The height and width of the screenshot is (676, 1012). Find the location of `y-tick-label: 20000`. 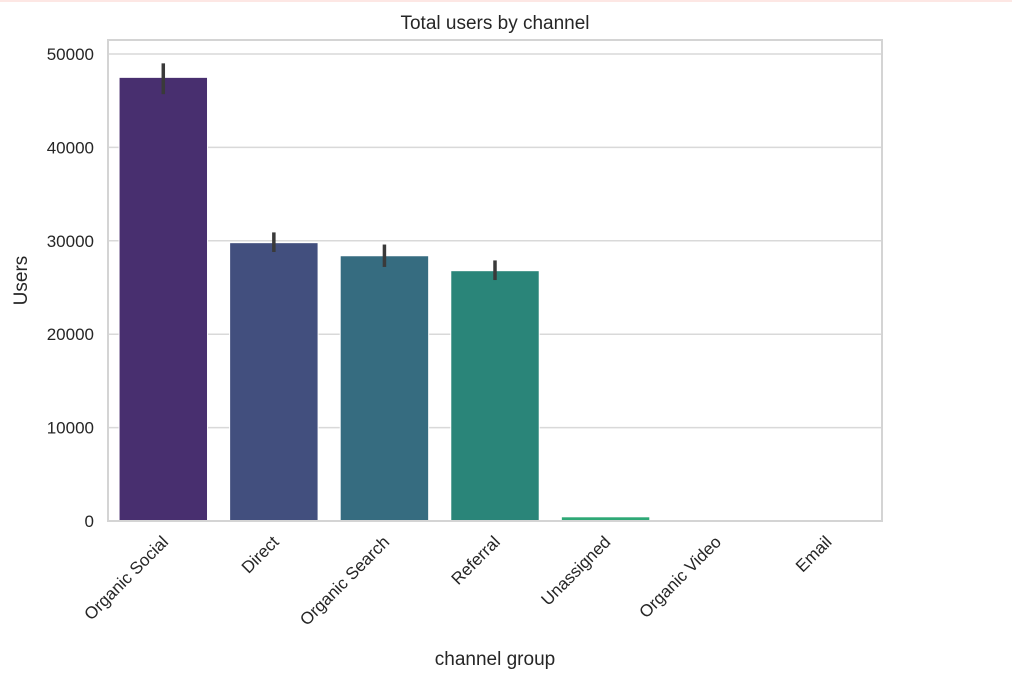

y-tick-label: 20000 is located at coordinates (70, 334).